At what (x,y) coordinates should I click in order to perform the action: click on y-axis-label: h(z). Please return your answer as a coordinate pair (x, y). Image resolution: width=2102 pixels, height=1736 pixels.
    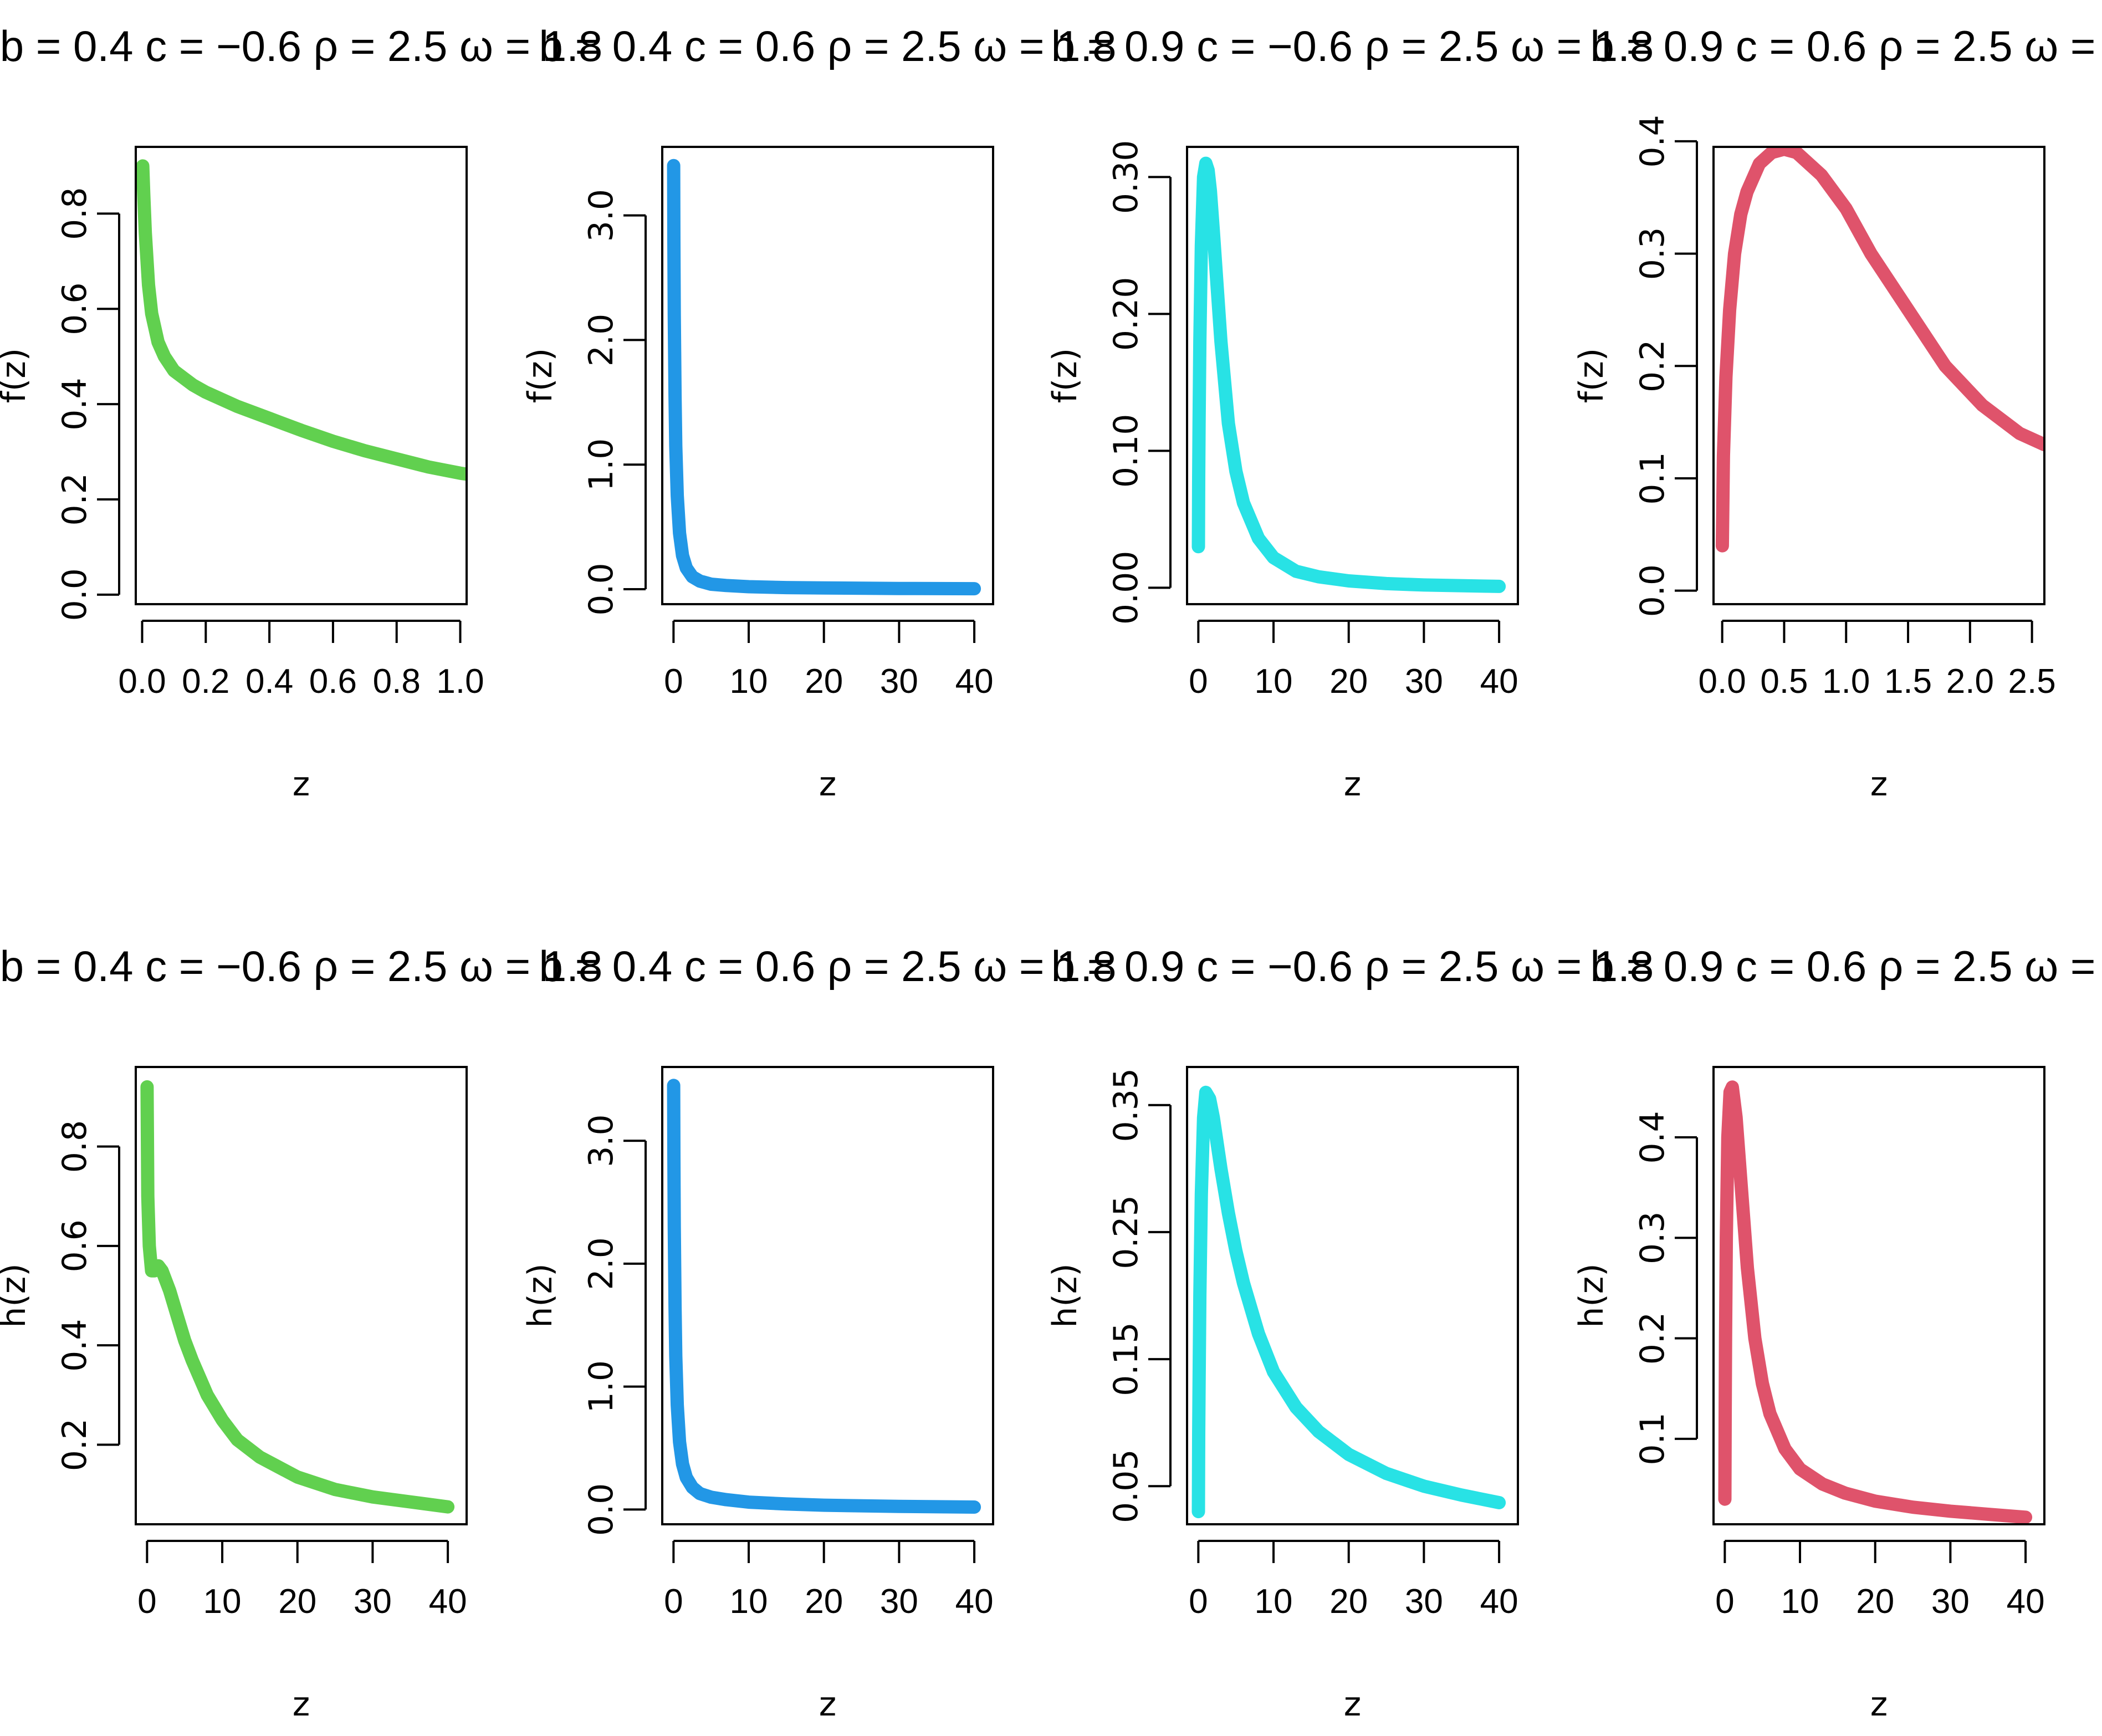
    Looking at the image, I should click on (16, 1295).